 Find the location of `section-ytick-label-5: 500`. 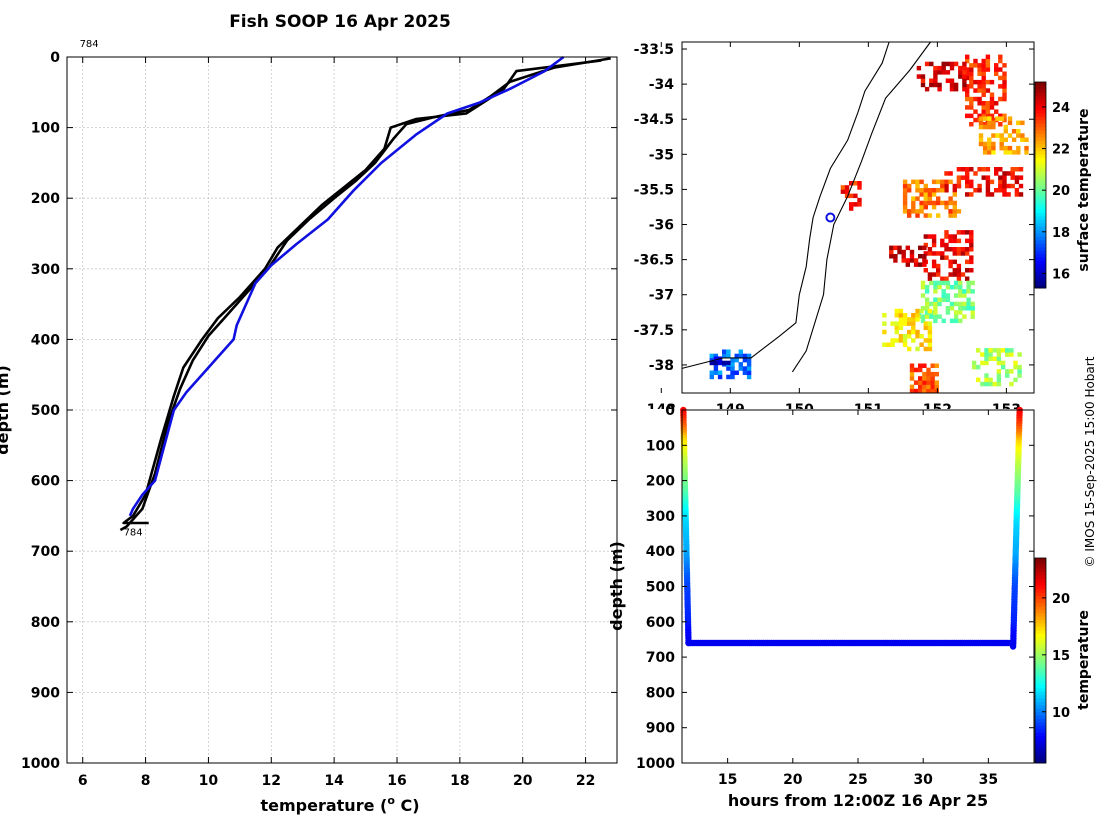

section-ytick-label-5: 500 is located at coordinates (660, 588).